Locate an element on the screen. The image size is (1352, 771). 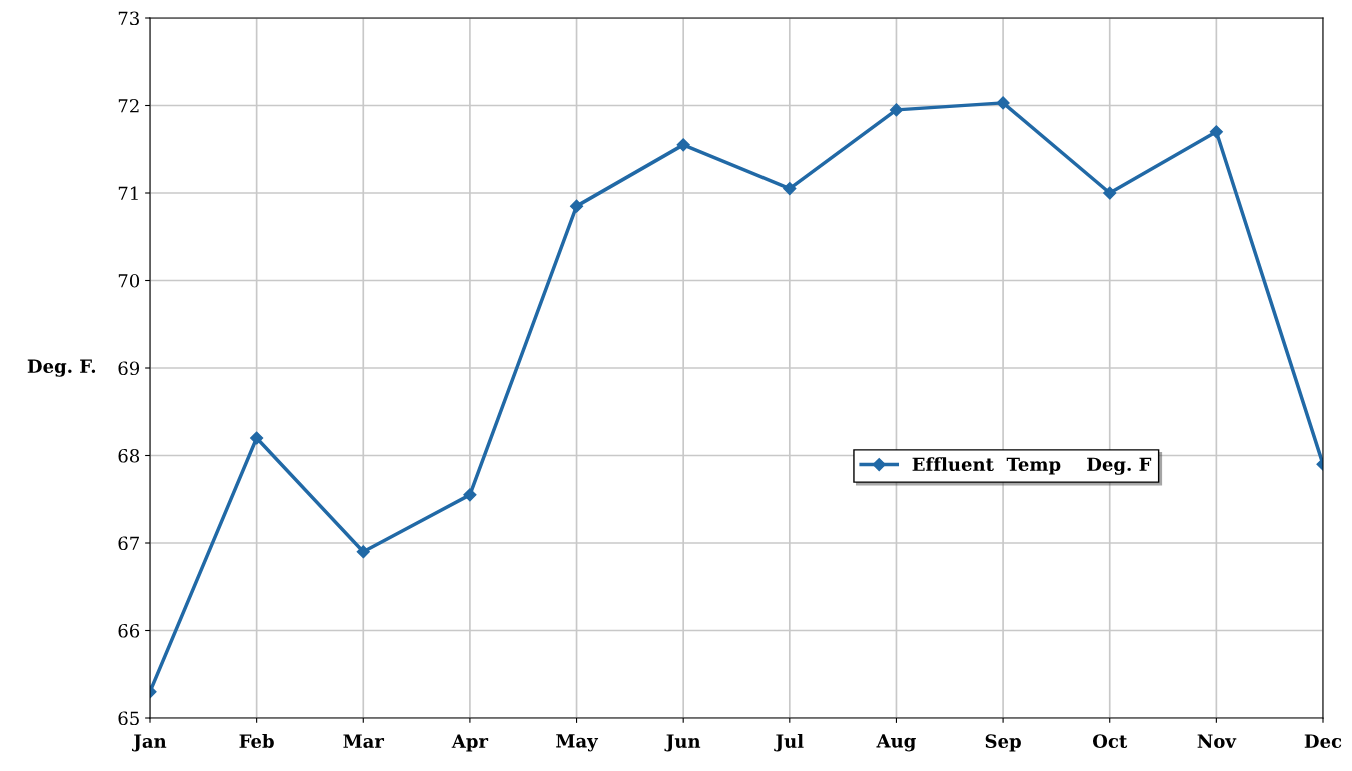
y-tick-label: 65 is located at coordinates (128, 718).